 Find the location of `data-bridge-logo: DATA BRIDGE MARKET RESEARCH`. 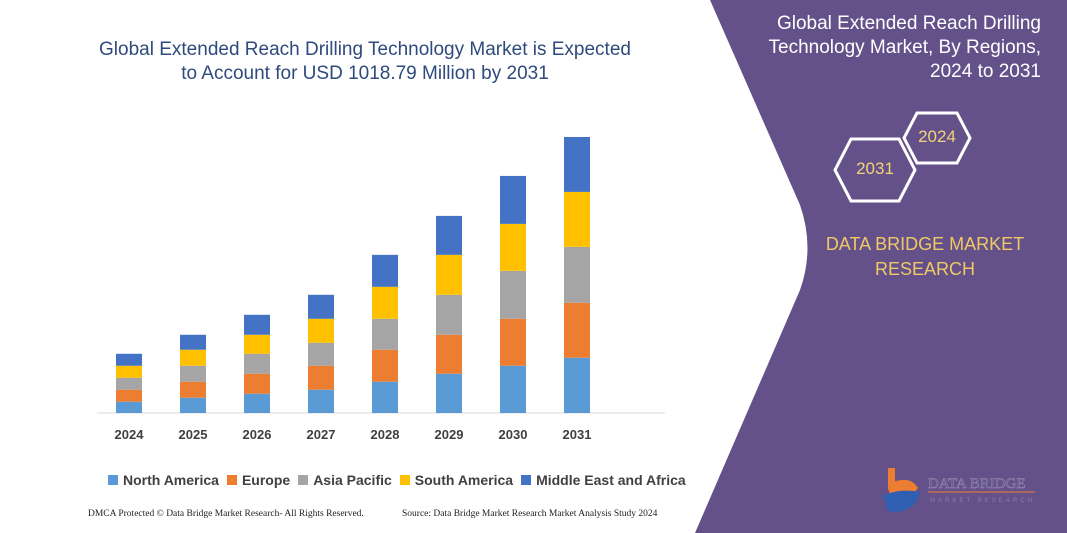

data-bridge-logo: DATA BRIDGE MARKET RESEARCH is located at coordinates (960, 493).